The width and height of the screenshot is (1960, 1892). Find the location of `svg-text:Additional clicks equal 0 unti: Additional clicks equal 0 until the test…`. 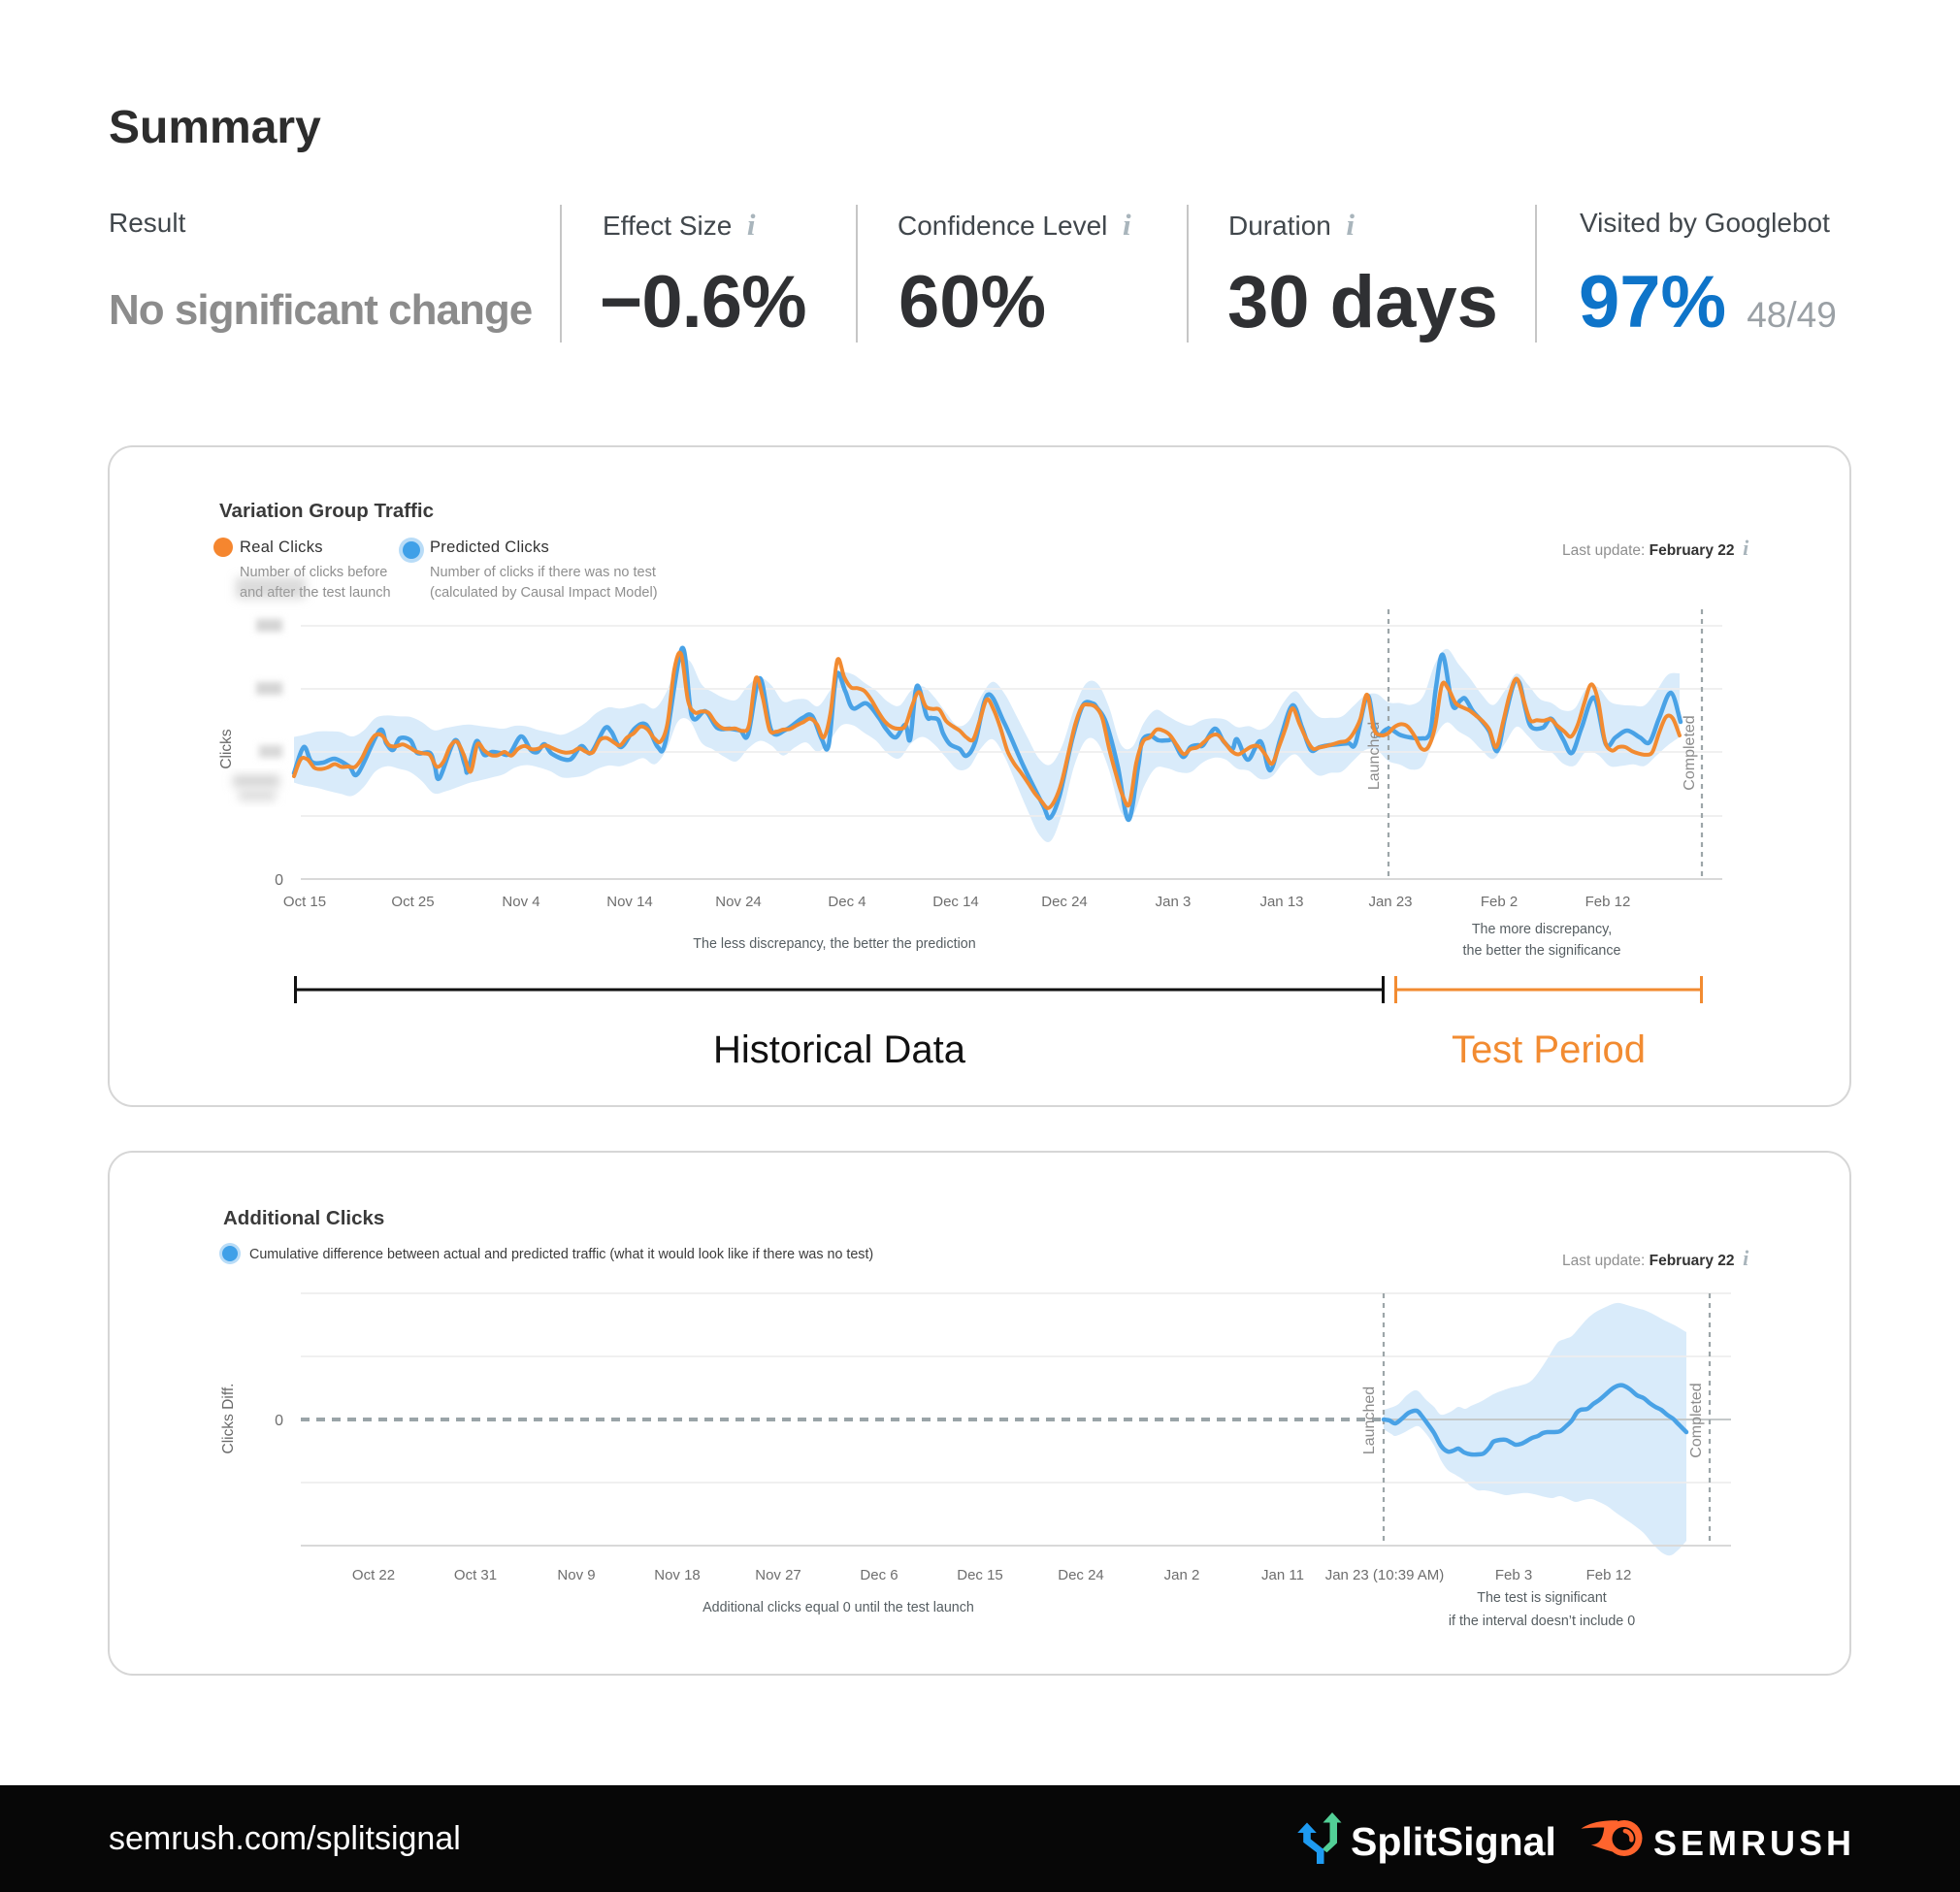

svg-text:Additional clicks equal 0 unti: Additional clicks equal 0 until the test… is located at coordinates (838, 1607).